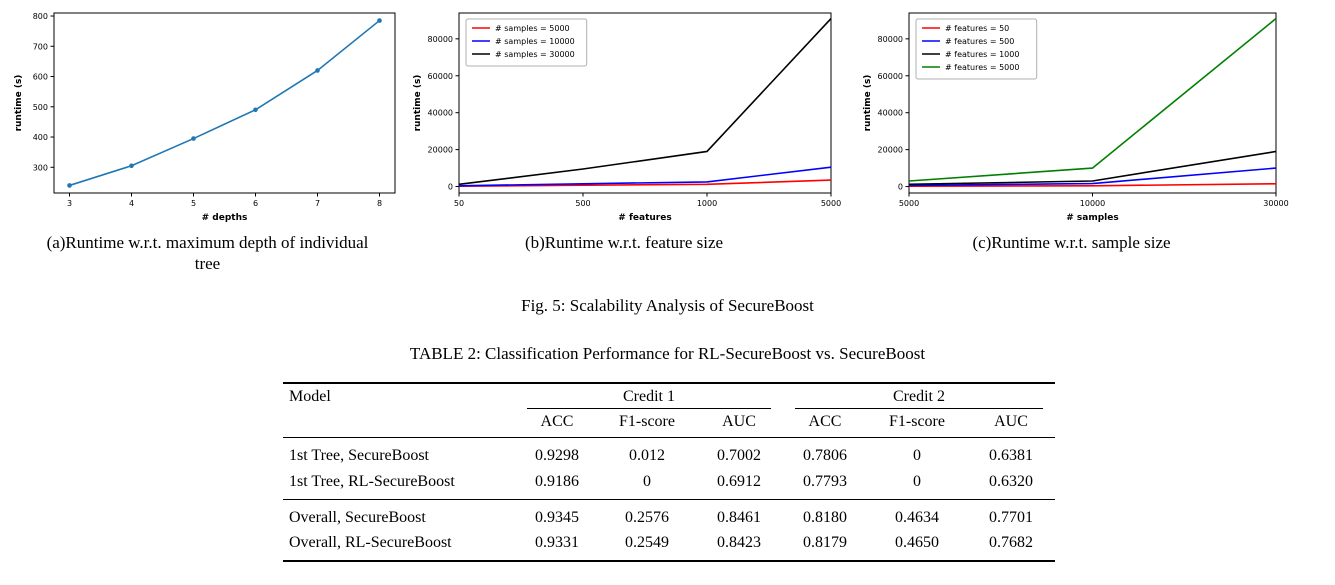  What do you see at coordinates (1071, 242) in the screenshot?
I see `subfigure-c-caption: (c)Runtime w.r.t. sample size` at bounding box center [1071, 242].